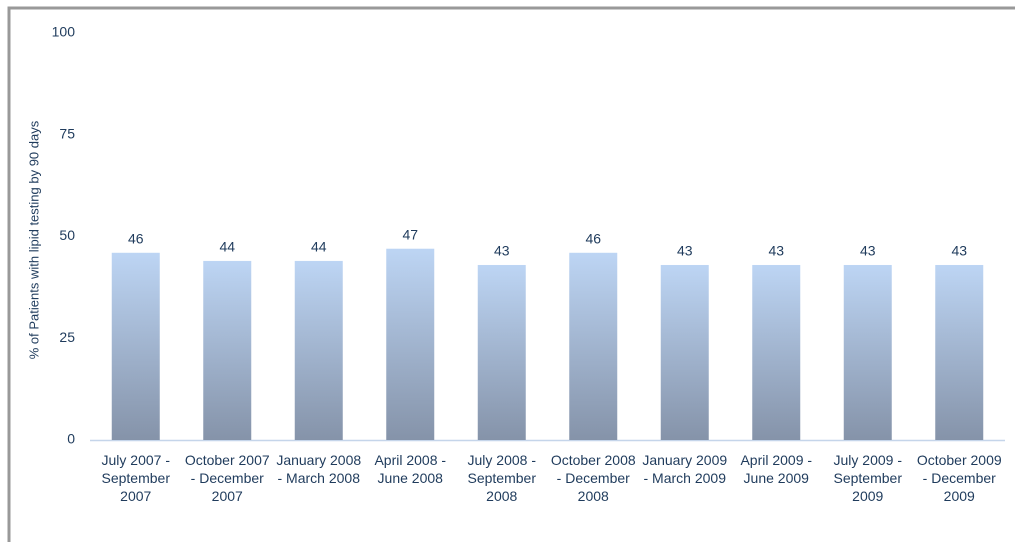  What do you see at coordinates (319, 469) in the screenshot?
I see `x-tick-label: January 2008 - March 2008` at bounding box center [319, 469].